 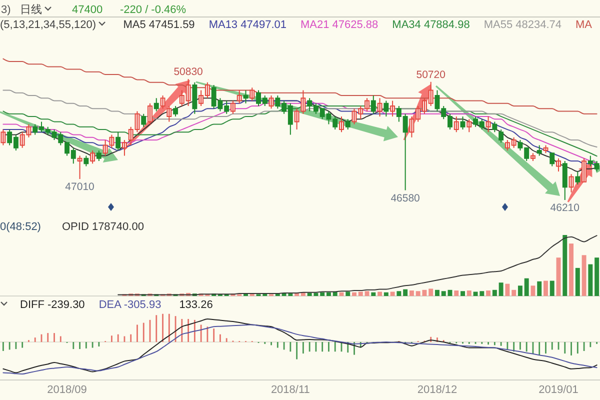 I want to click on text: 3), so click(x=6, y=10).